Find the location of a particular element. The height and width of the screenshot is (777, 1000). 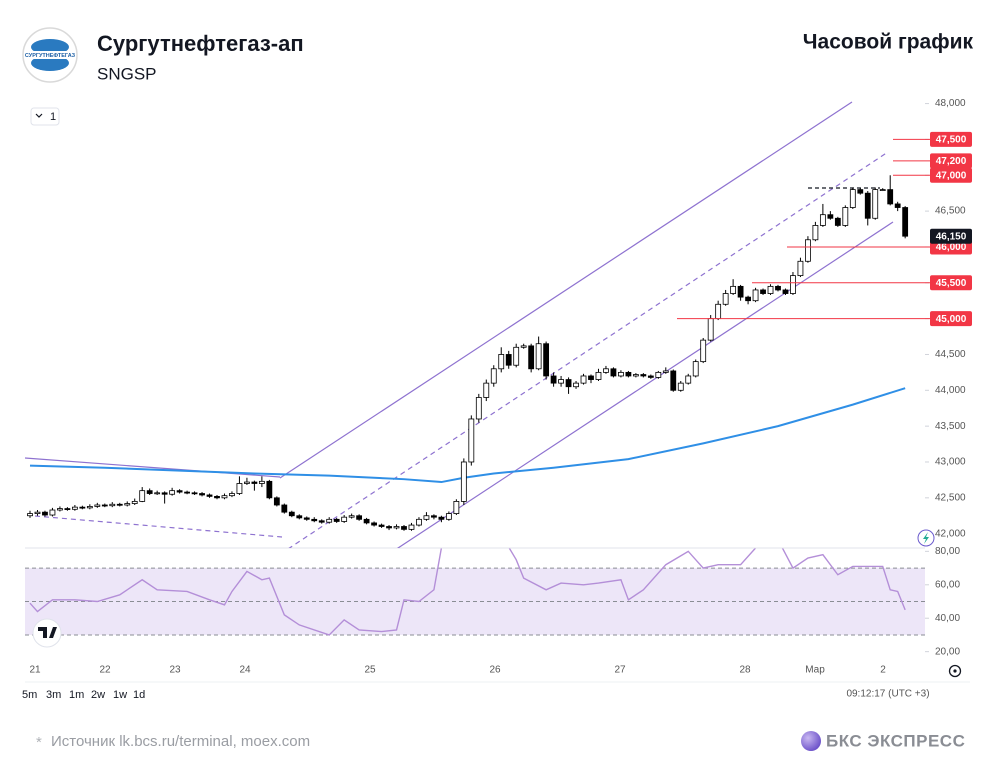

rsi-tick-label: 80,00 is located at coordinates (947, 551).